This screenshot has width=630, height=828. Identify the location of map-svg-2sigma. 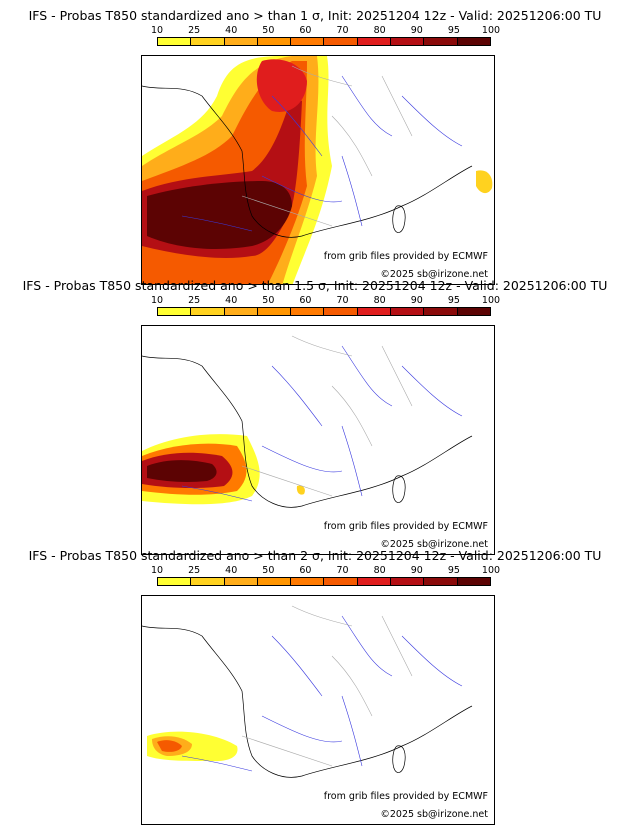
(307, 691).